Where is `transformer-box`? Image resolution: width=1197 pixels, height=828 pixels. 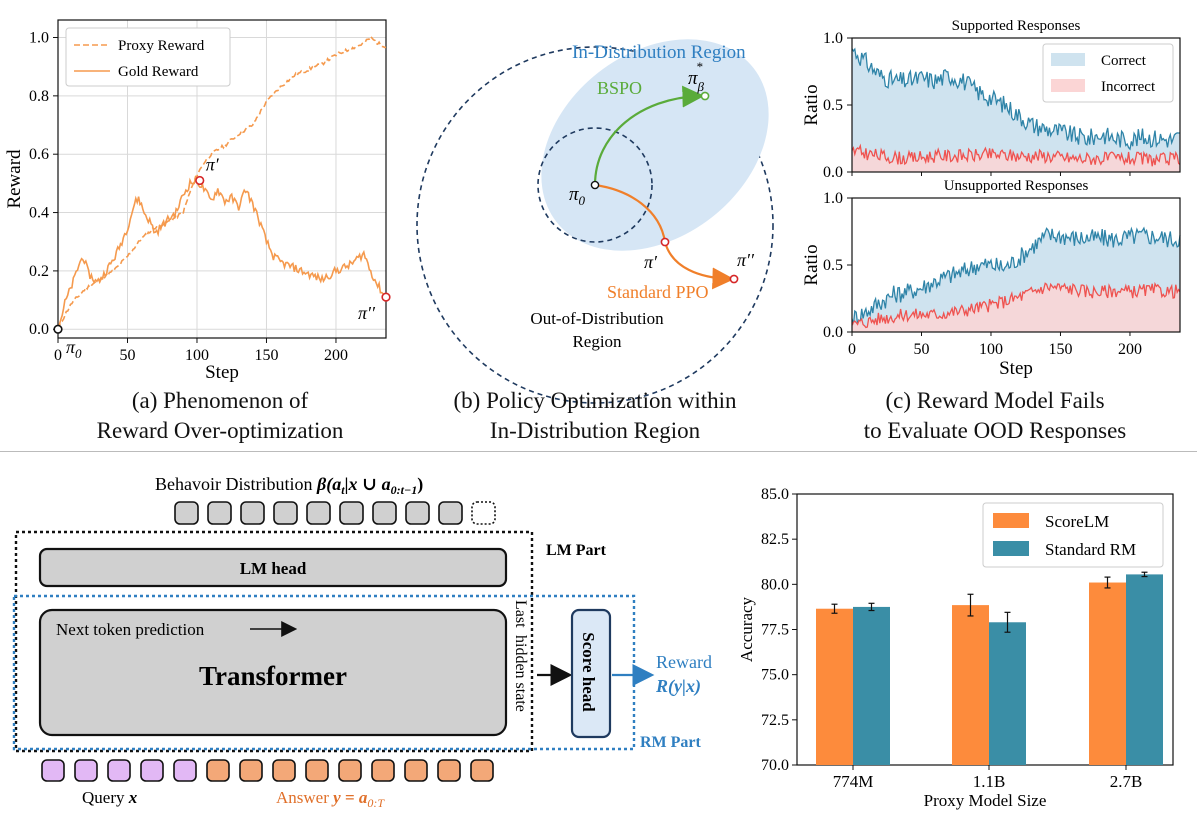 transformer-box is located at coordinates (273, 672).